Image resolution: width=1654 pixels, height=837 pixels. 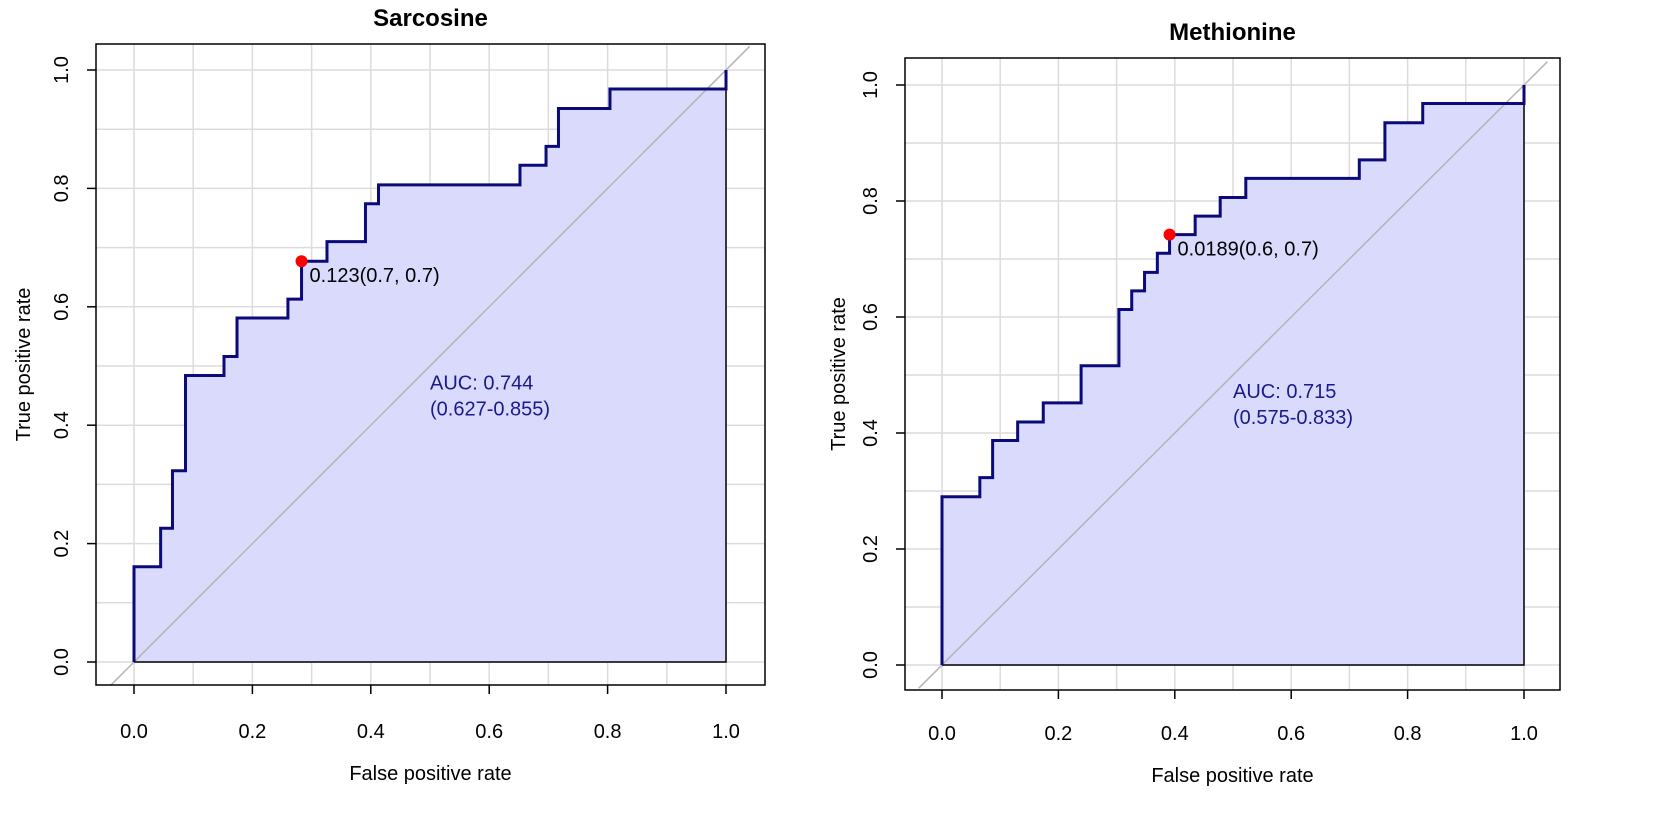 What do you see at coordinates (430, 18) in the screenshot?
I see `chart-title: Sarcosine` at bounding box center [430, 18].